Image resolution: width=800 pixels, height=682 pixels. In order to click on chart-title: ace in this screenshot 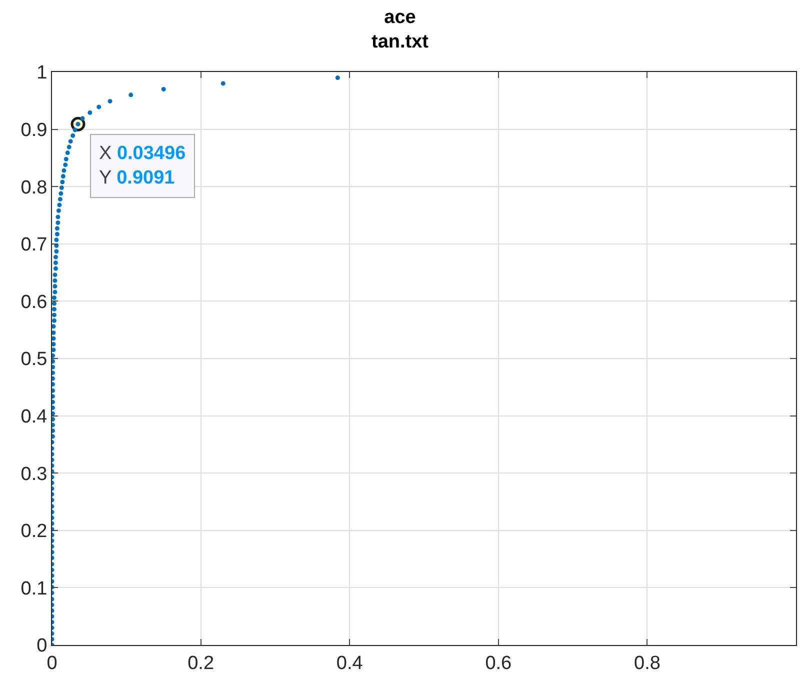, I will do `click(400, 17)`.